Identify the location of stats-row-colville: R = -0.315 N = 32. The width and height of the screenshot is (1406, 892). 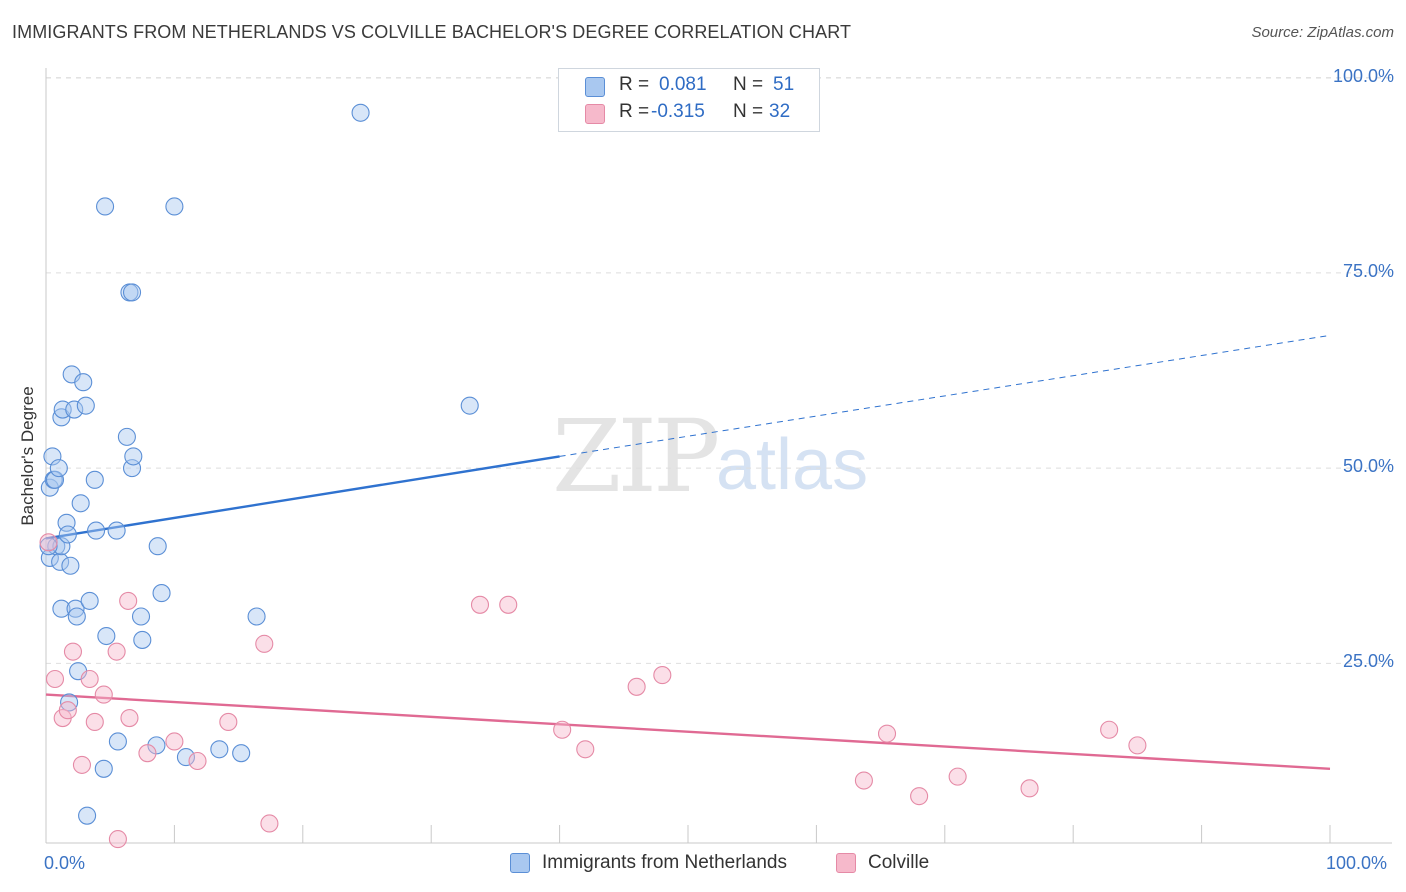
(689, 114).